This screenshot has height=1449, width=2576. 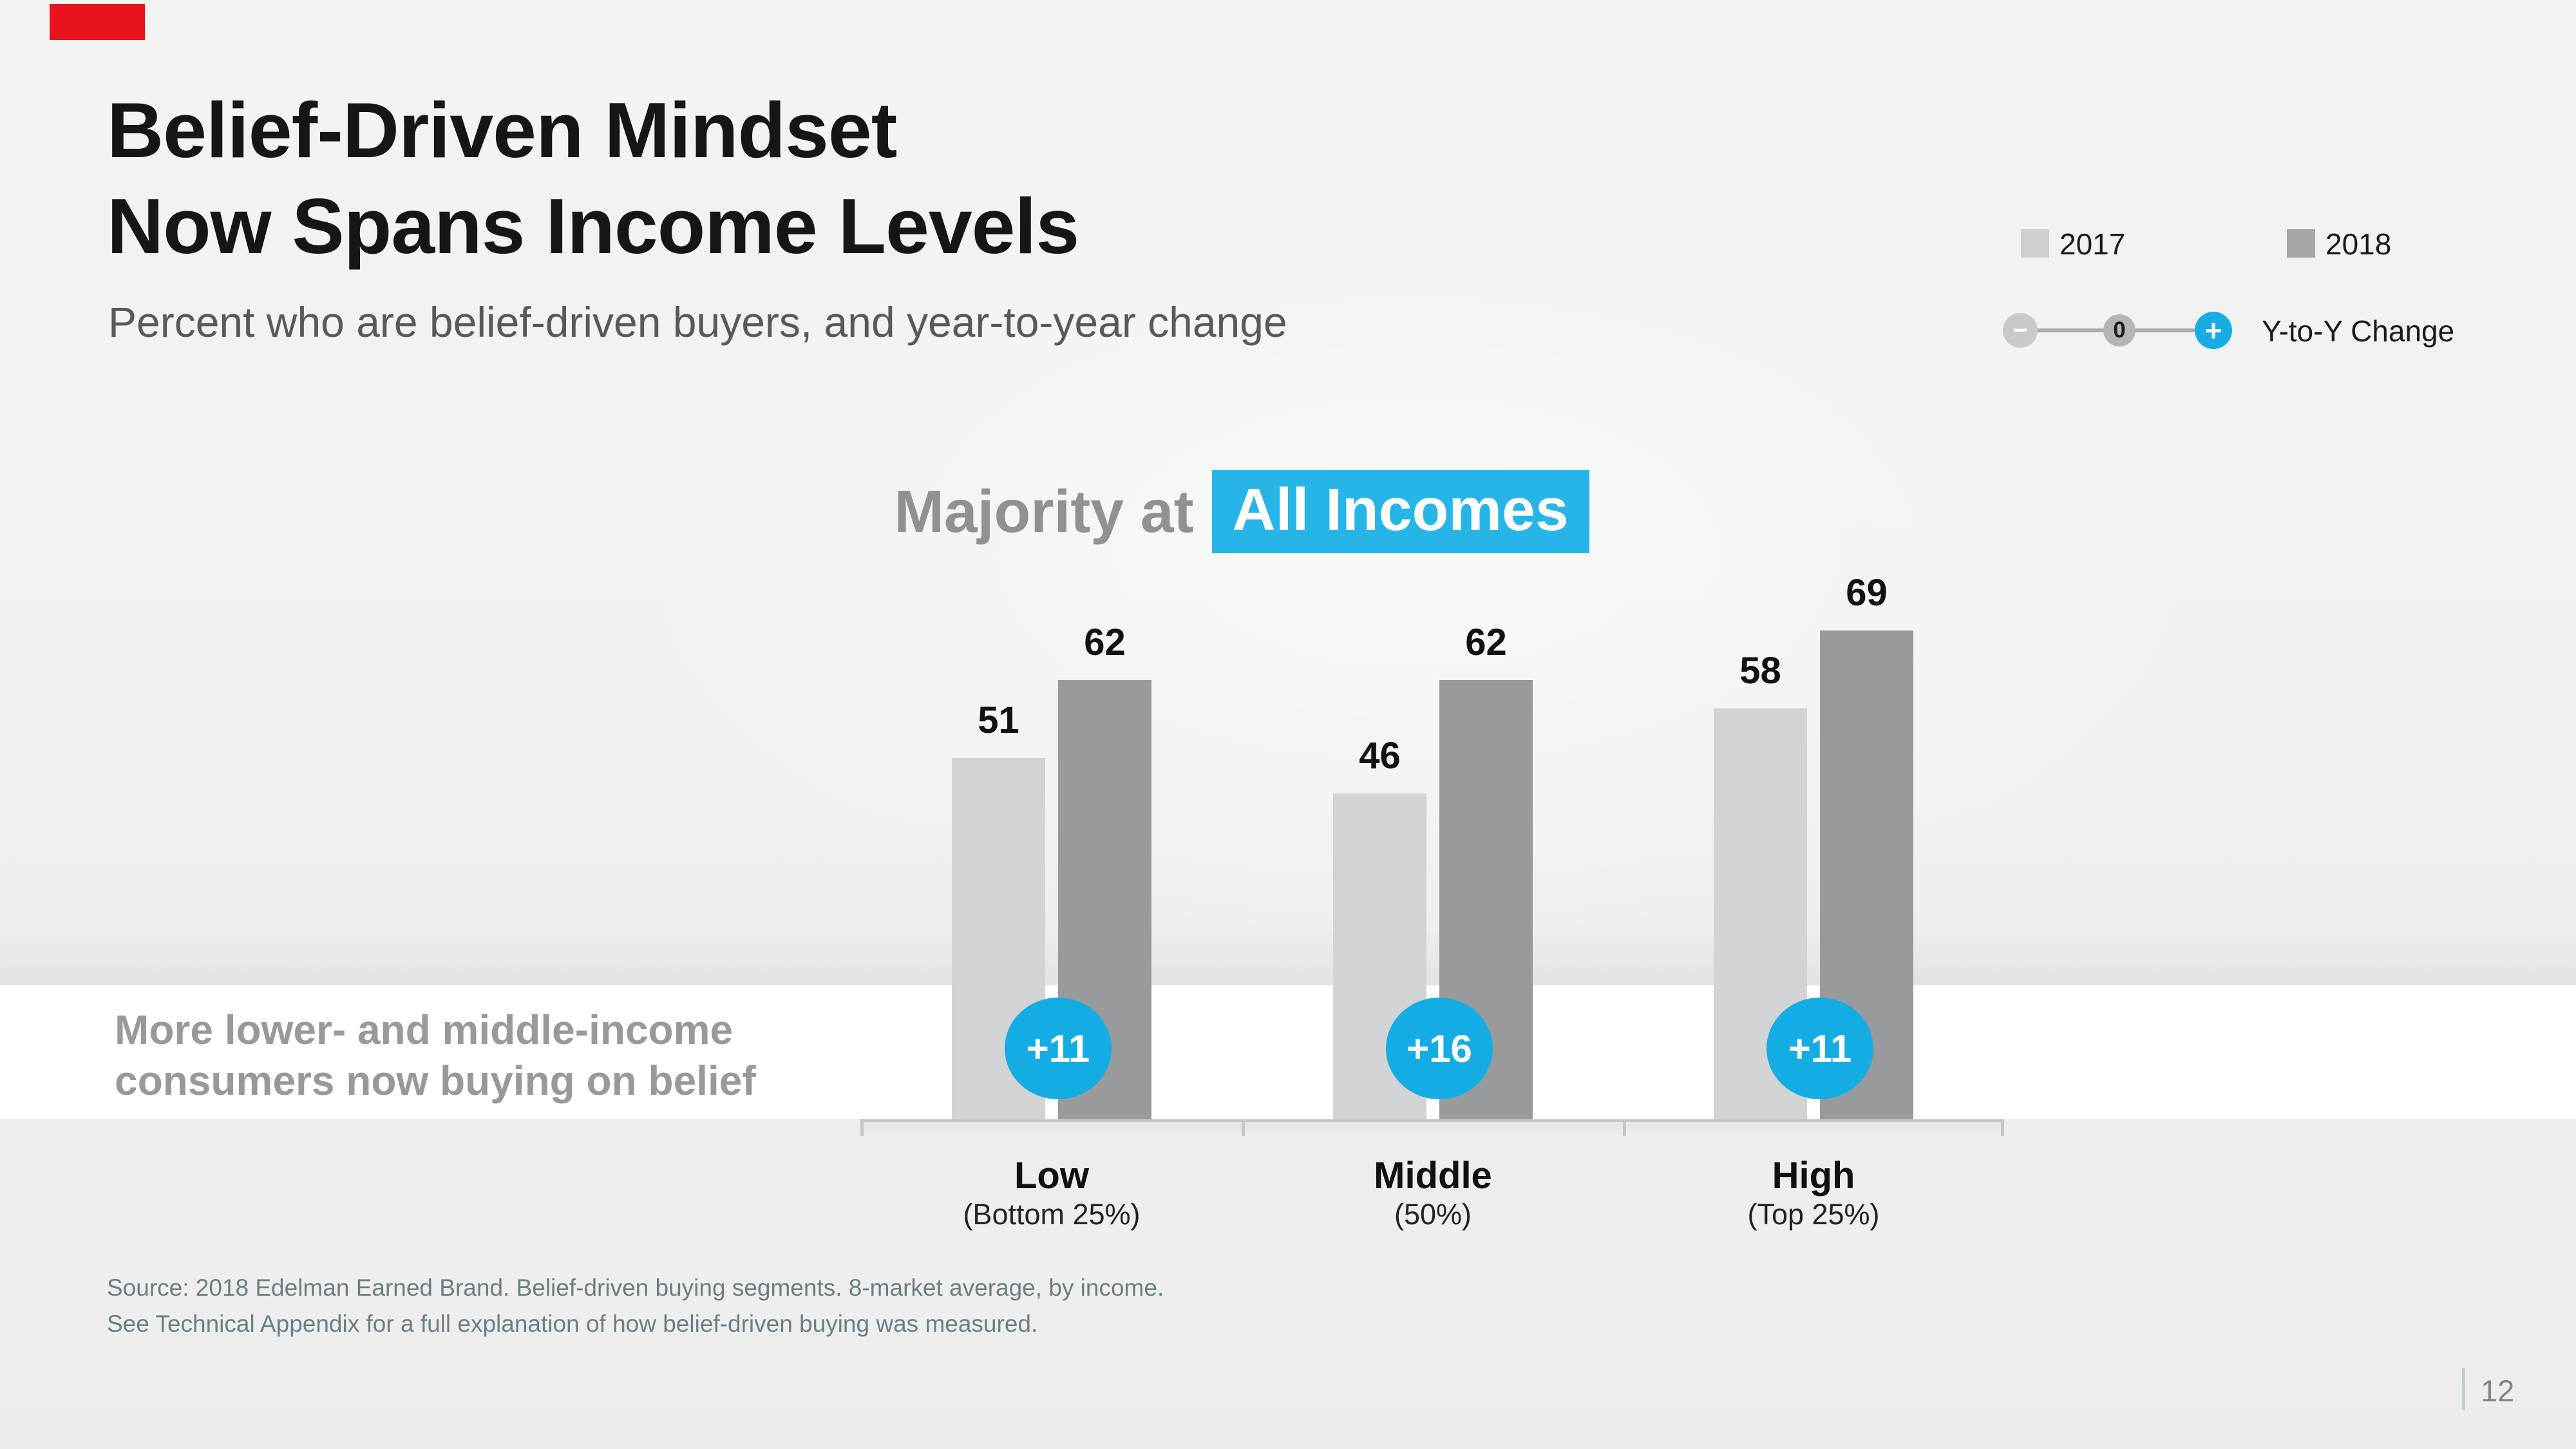 I want to click on change-legend-minus-icon: −, so click(x=2020, y=331).